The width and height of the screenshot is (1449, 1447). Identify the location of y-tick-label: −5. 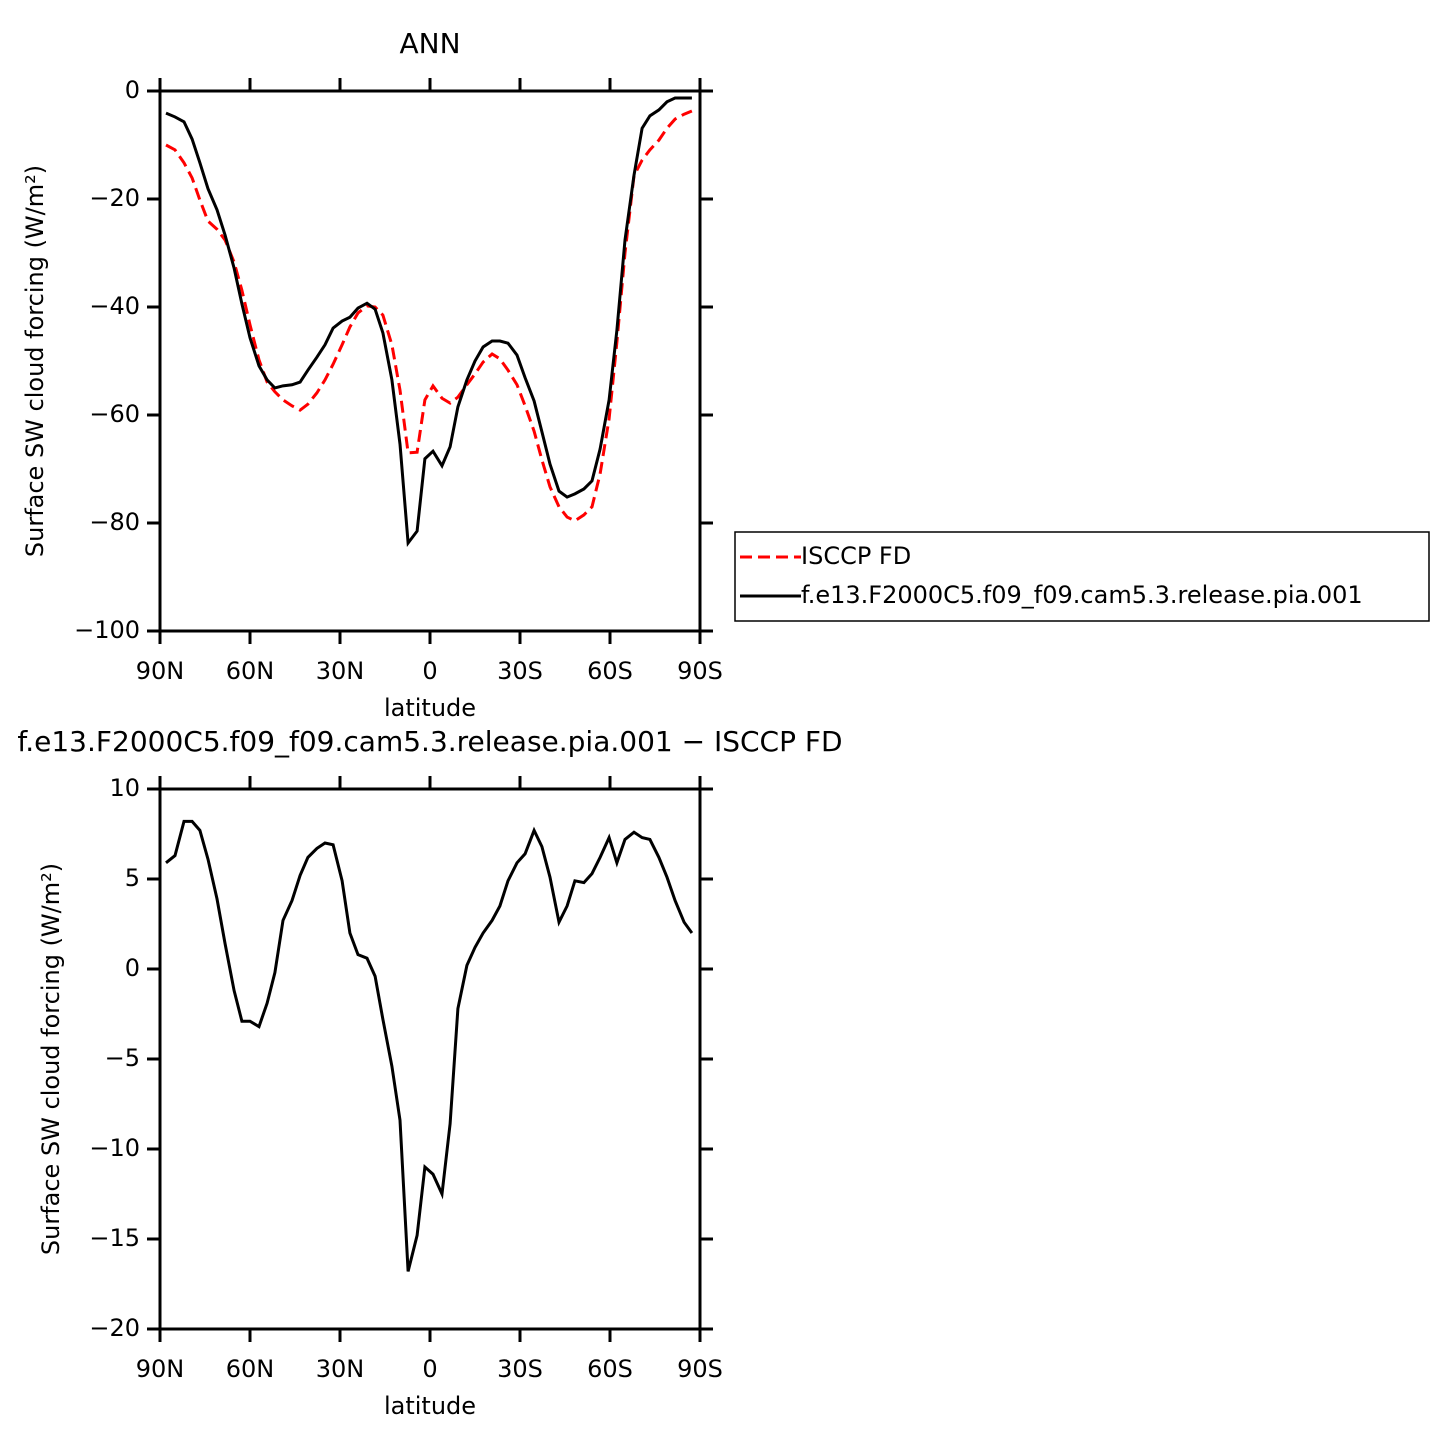
(122, 1058).